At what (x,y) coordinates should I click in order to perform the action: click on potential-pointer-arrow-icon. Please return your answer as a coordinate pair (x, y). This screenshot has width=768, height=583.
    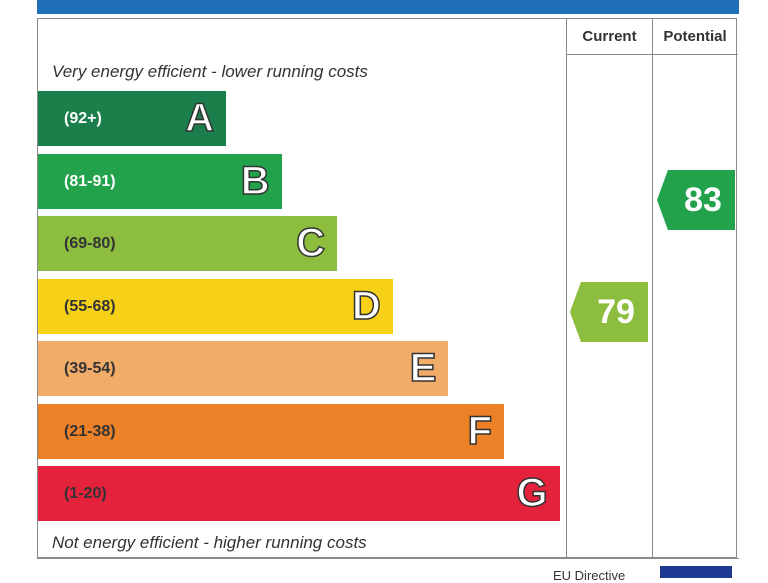
    Looking at the image, I should click on (696, 199).